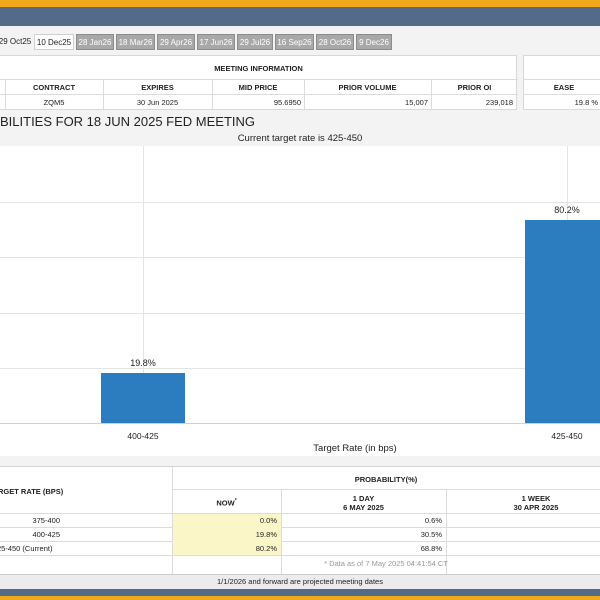 The width and height of the screenshot is (600, 600). Describe the element at coordinates (561, 82) in the screenshot. I see `ease-panel: EASE 19.8 %` at that location.